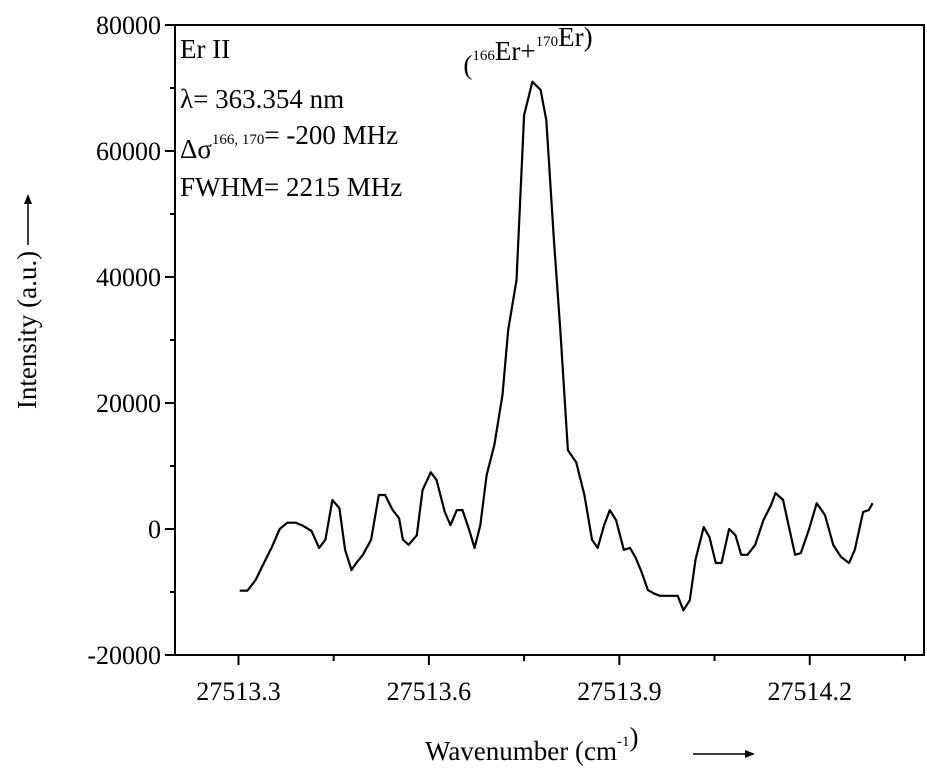 This screenshot has width=927, height=769. Describe the element at coordinates (128, 277) in the screenshot. I see `y-tick-label: 40000` at that location.